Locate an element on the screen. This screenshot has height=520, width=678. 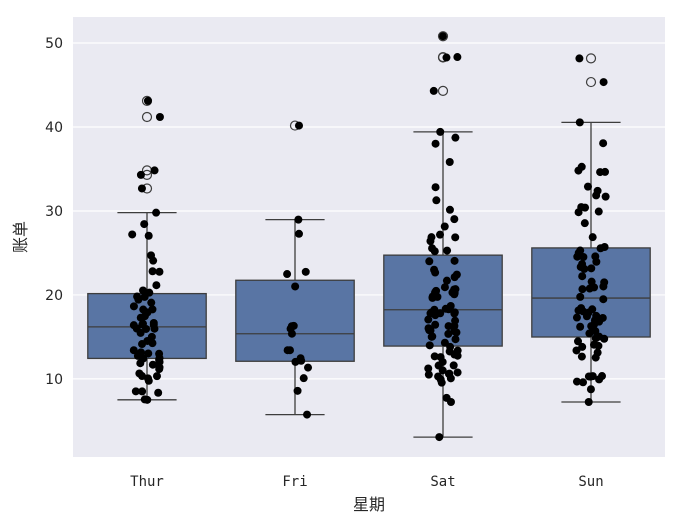
y-tick-label: 30 is located at coordinates (54, 212).